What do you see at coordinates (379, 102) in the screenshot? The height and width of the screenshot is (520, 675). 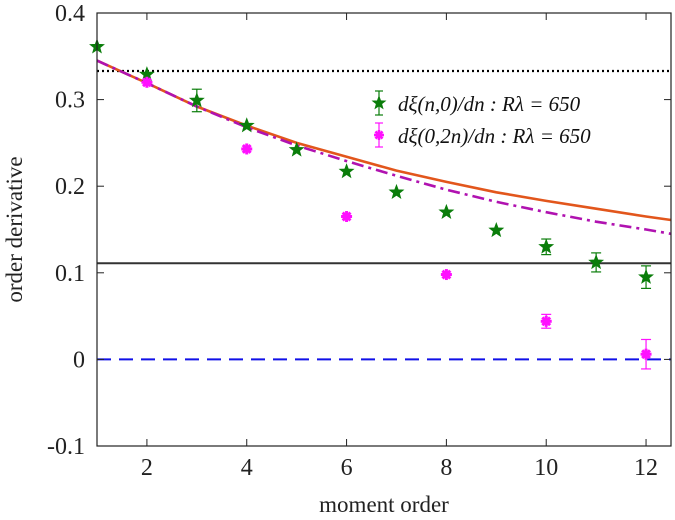 I see `legend-marker-star` at bounding box center [379, 102].